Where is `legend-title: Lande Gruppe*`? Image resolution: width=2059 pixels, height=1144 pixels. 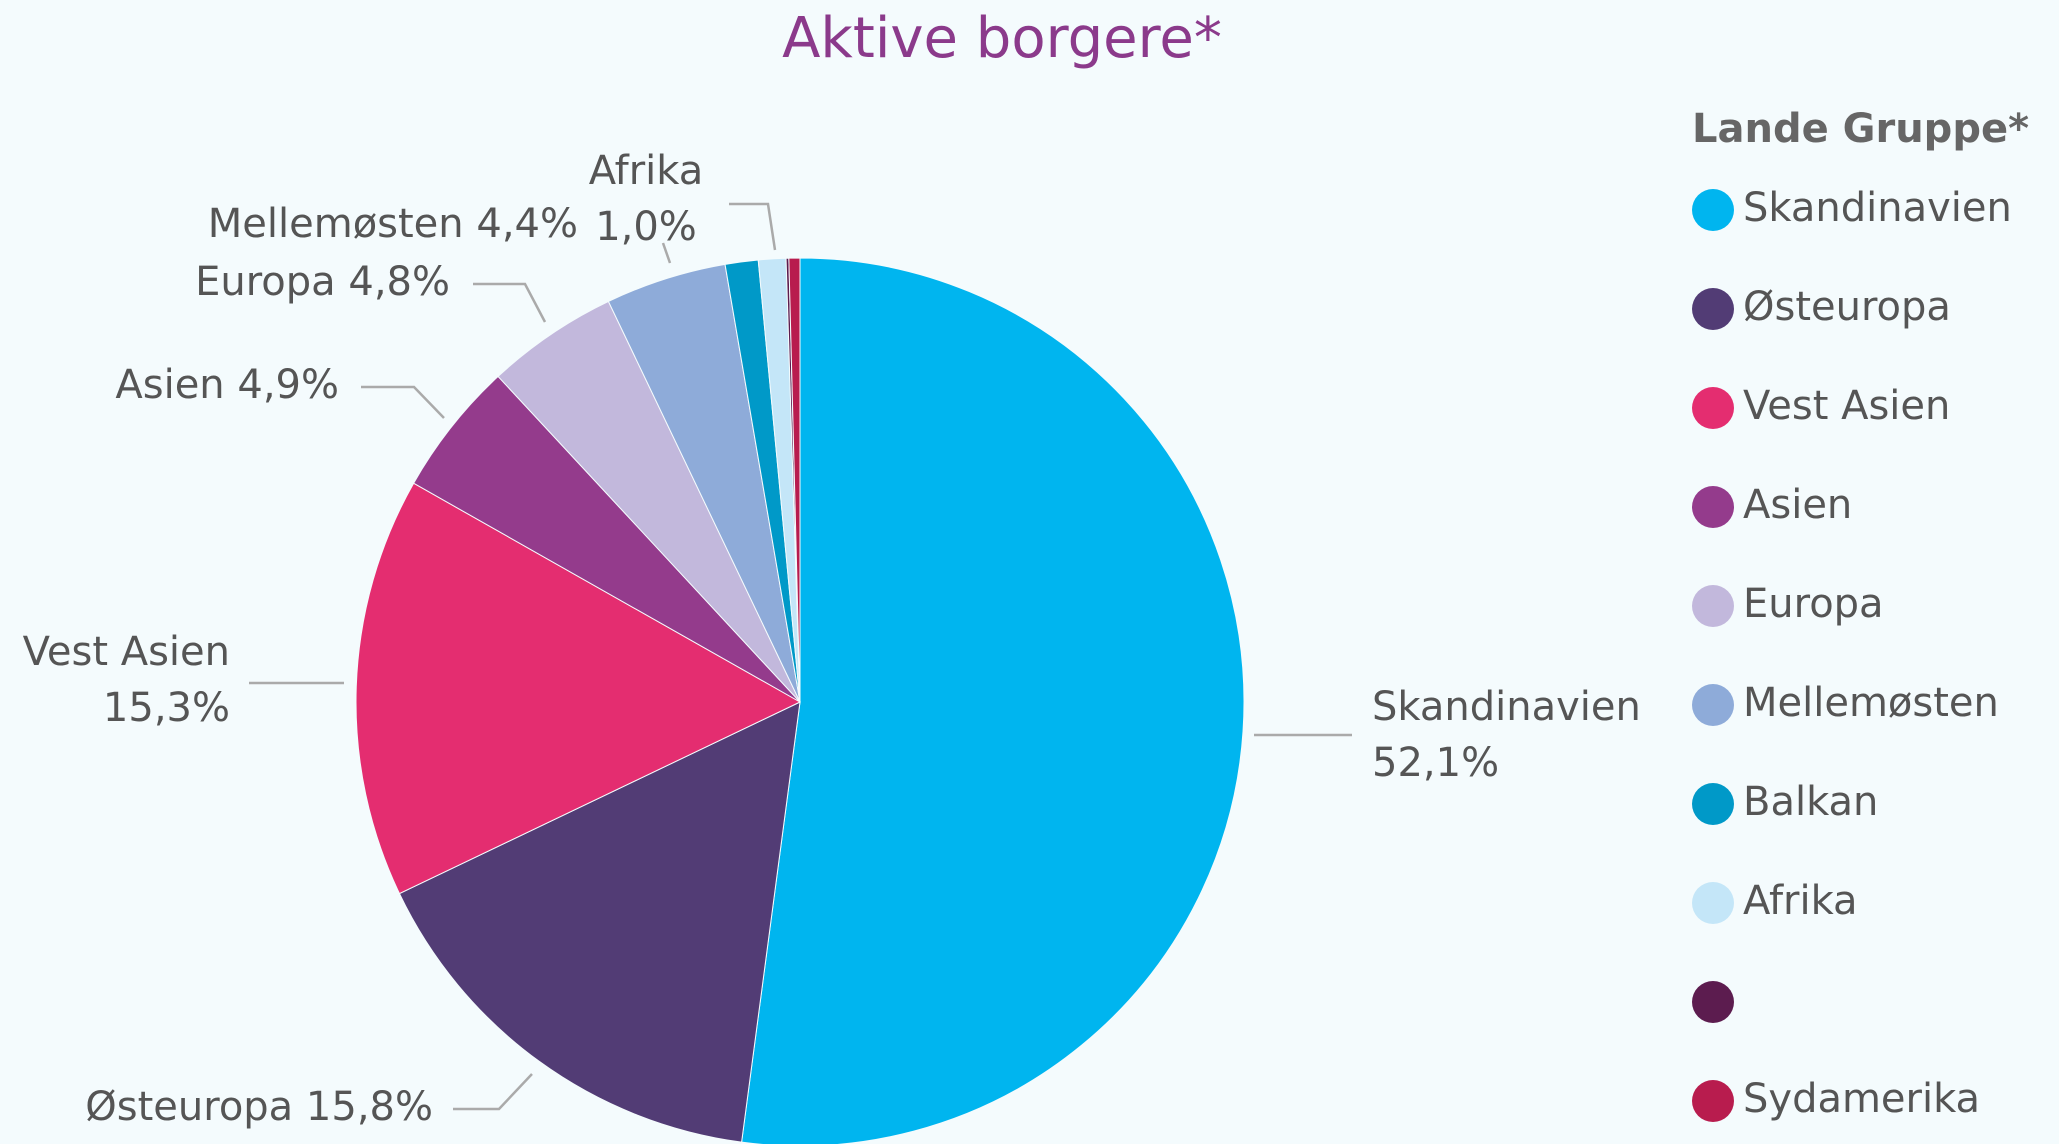 legend-title: Lande Gruppe* is located at coordinates (1860, 129).